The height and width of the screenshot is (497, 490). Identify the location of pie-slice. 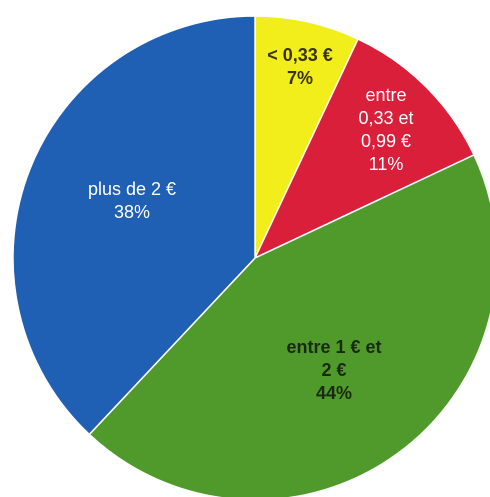
(307, 137).